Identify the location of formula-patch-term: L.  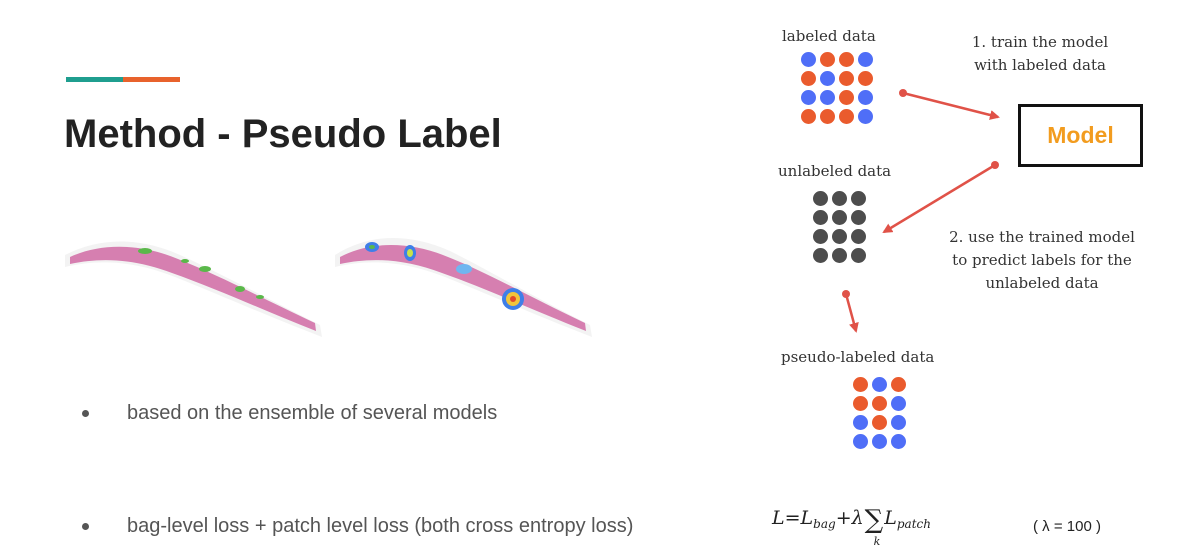
(890, 518).